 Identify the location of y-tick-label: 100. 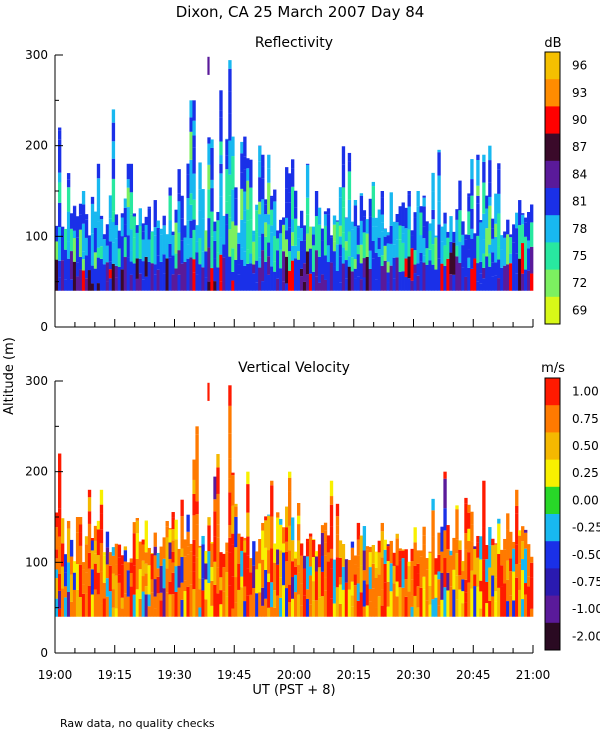
(36, 236).